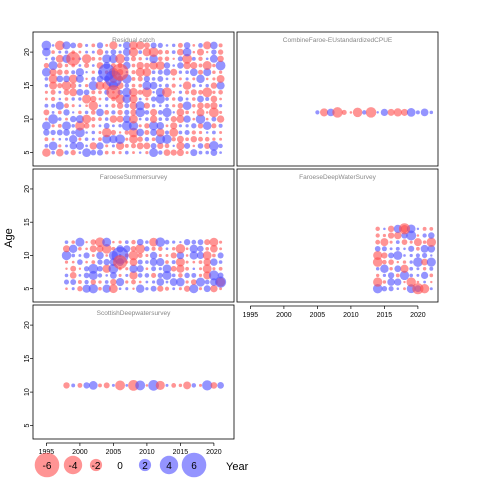 This screenshot has width=480, height=480. Describe the element at coordinates (27, 359) in the screenshot. I see `y-tick-label: 15` at that location.